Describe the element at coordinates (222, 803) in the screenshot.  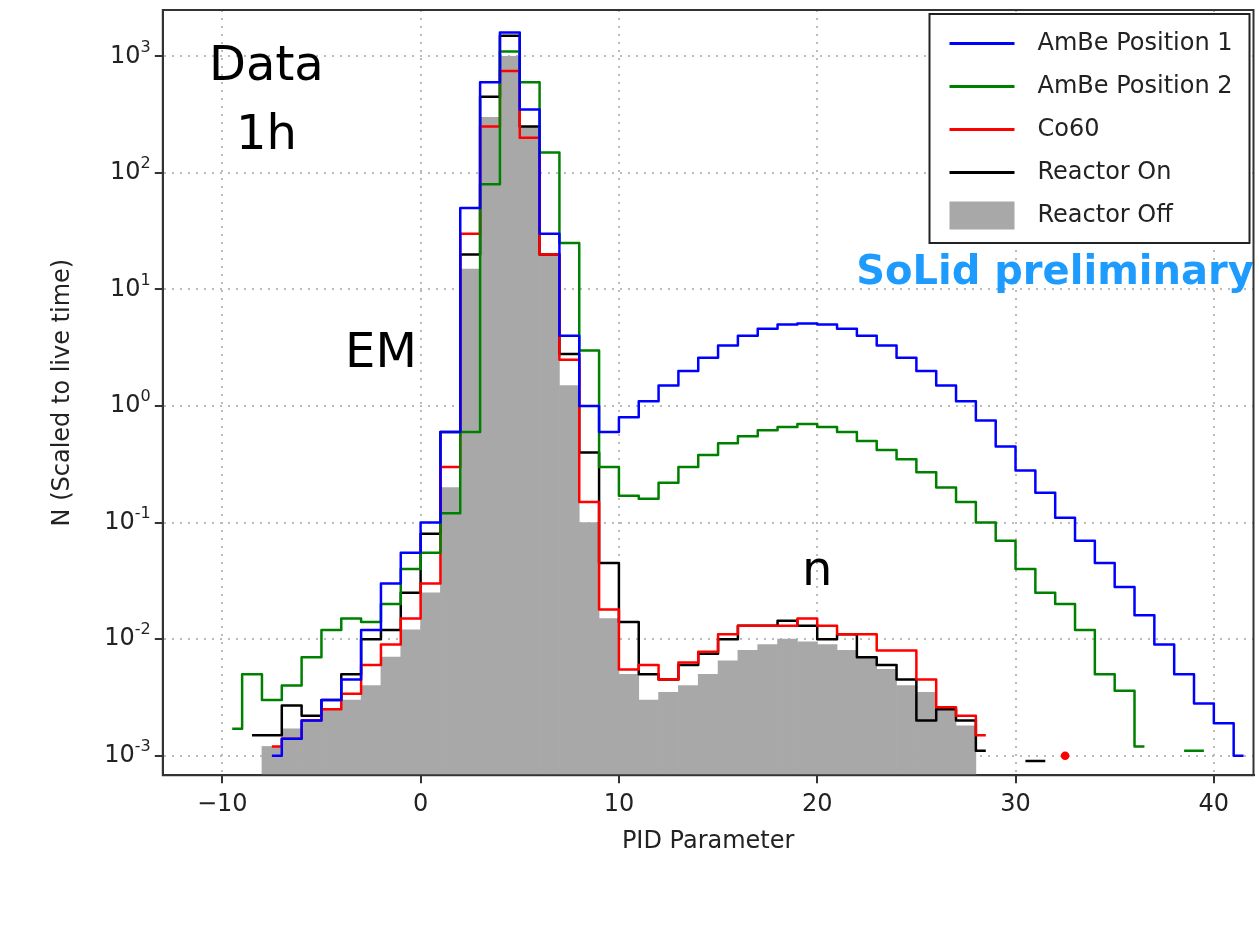
I see `x-tick-label: −10` at that location.